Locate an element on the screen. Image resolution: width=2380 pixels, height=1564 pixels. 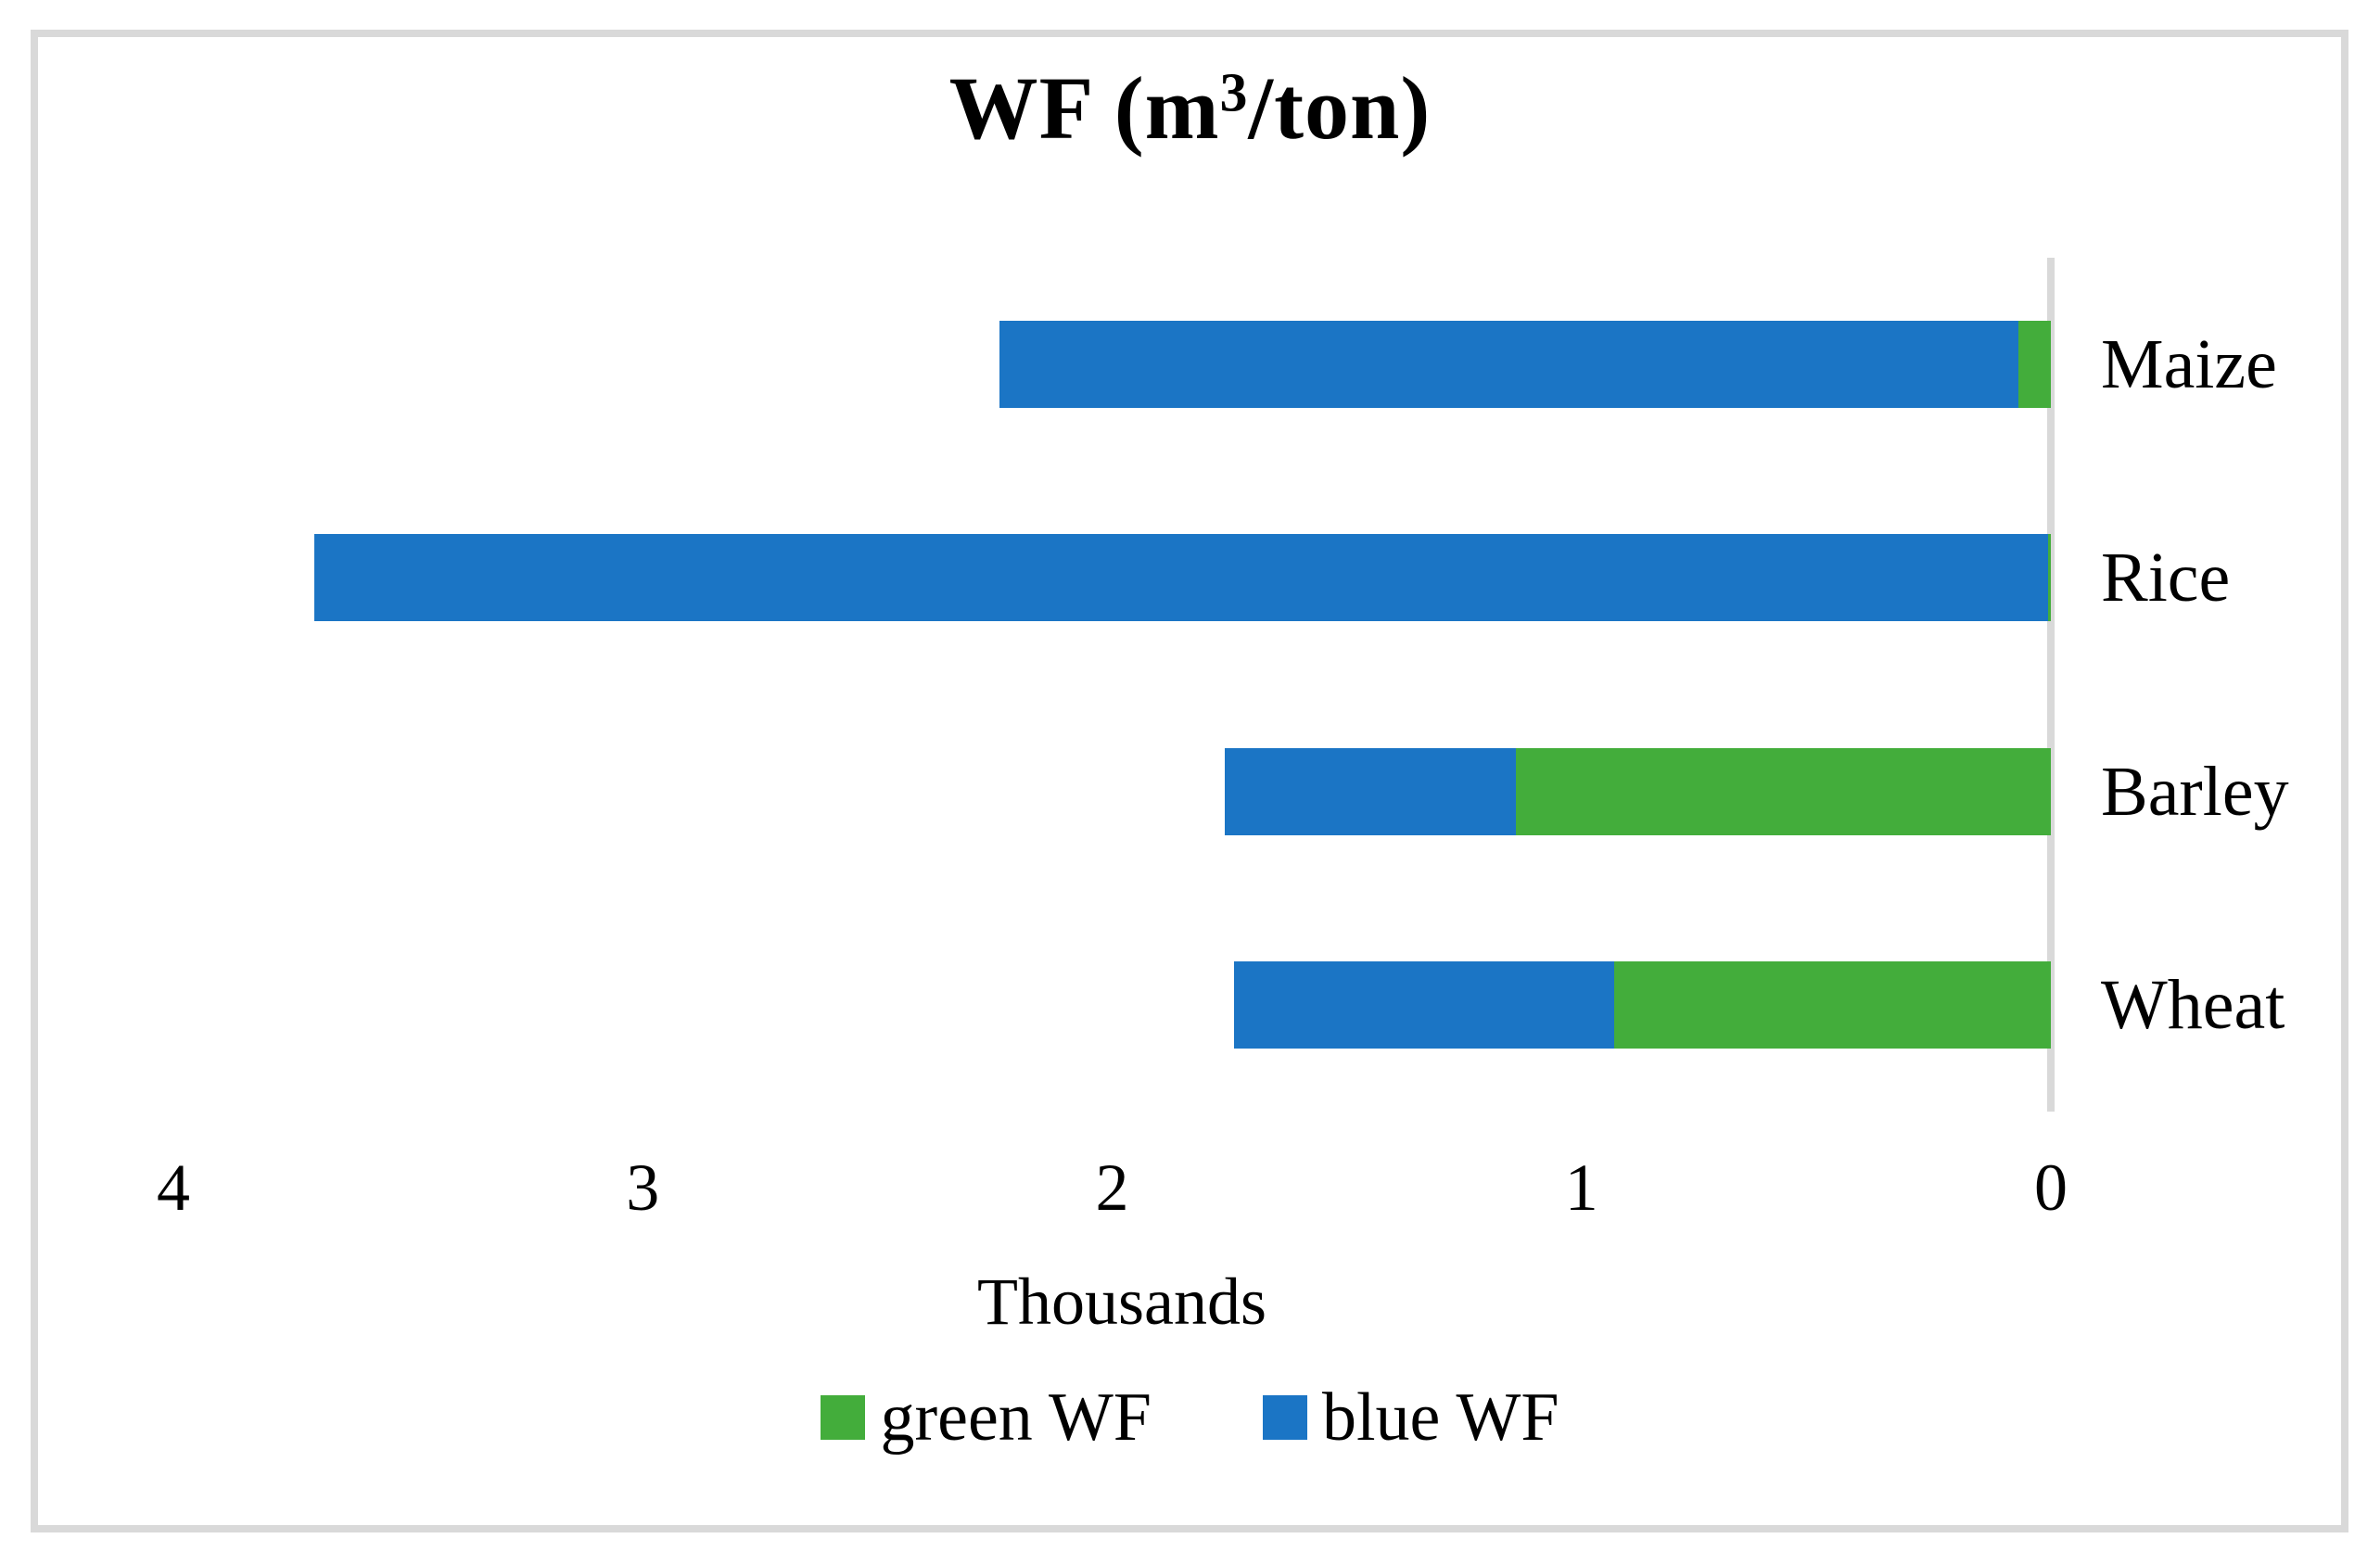
x-axis-label: Thousands is located at coordinates (1121, 1302).